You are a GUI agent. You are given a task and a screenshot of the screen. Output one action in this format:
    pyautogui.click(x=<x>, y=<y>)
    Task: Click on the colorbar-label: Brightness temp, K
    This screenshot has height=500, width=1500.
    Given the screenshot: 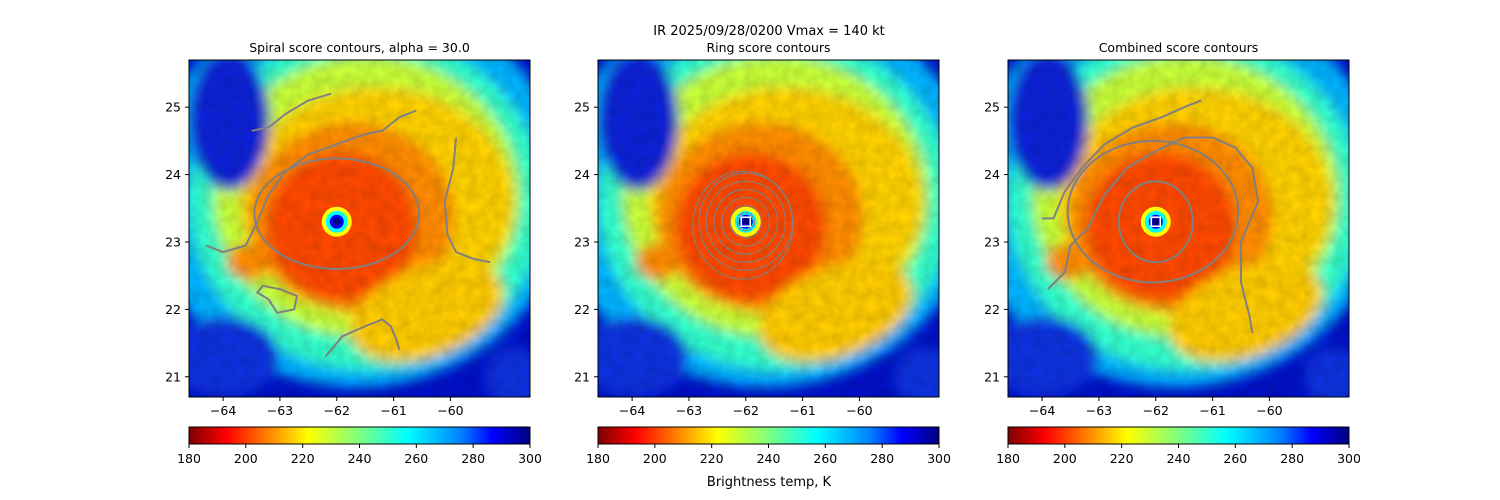 What is the action you would take?
    pyautogui.click(x=769, y=482)
    